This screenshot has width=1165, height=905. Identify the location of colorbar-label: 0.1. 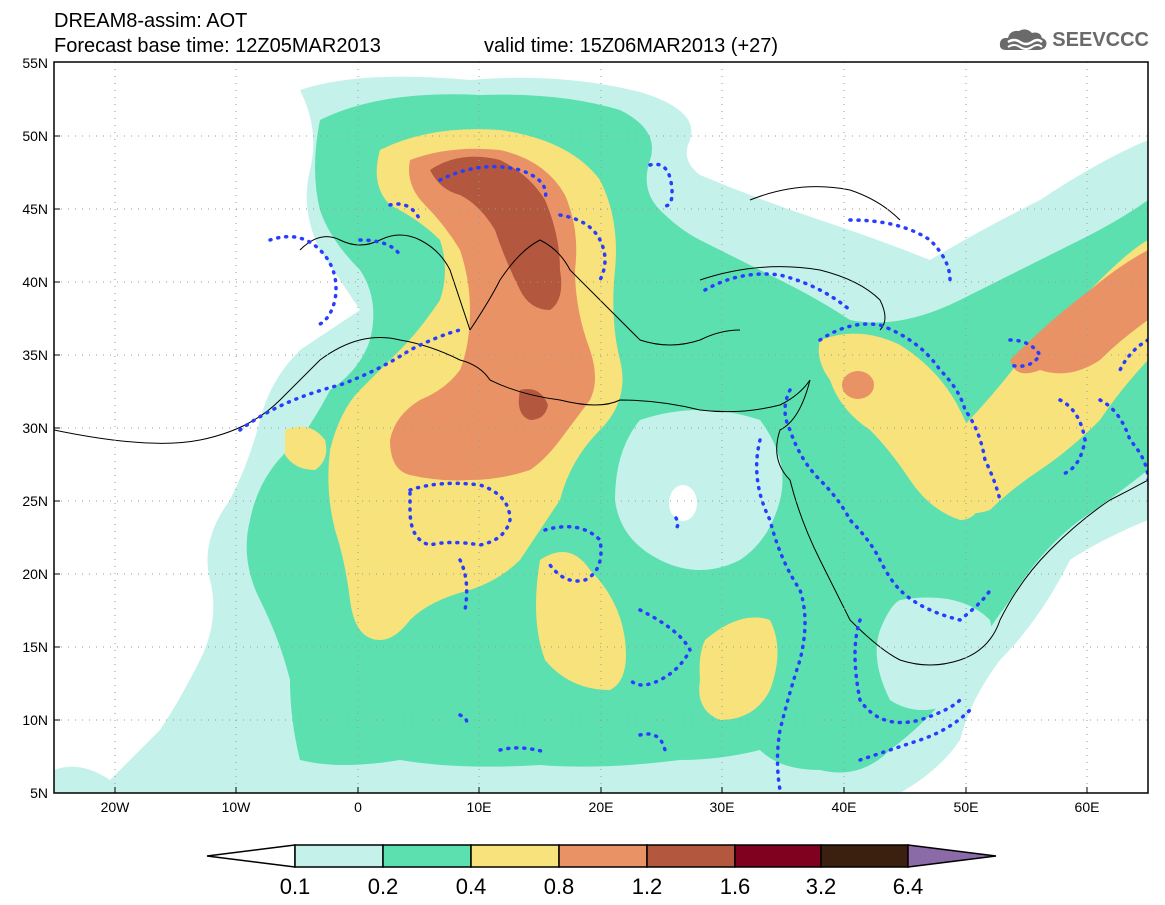
(295, 886).